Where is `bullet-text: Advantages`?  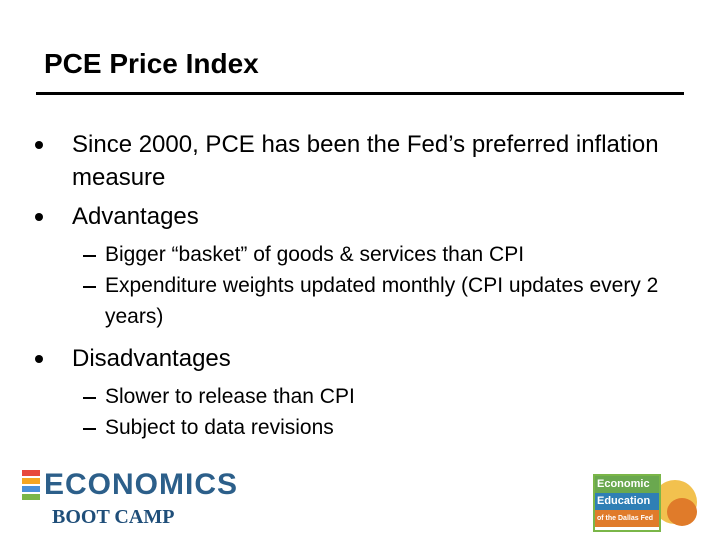
bullet-text: Advantages is located at coordinates (135, 216).